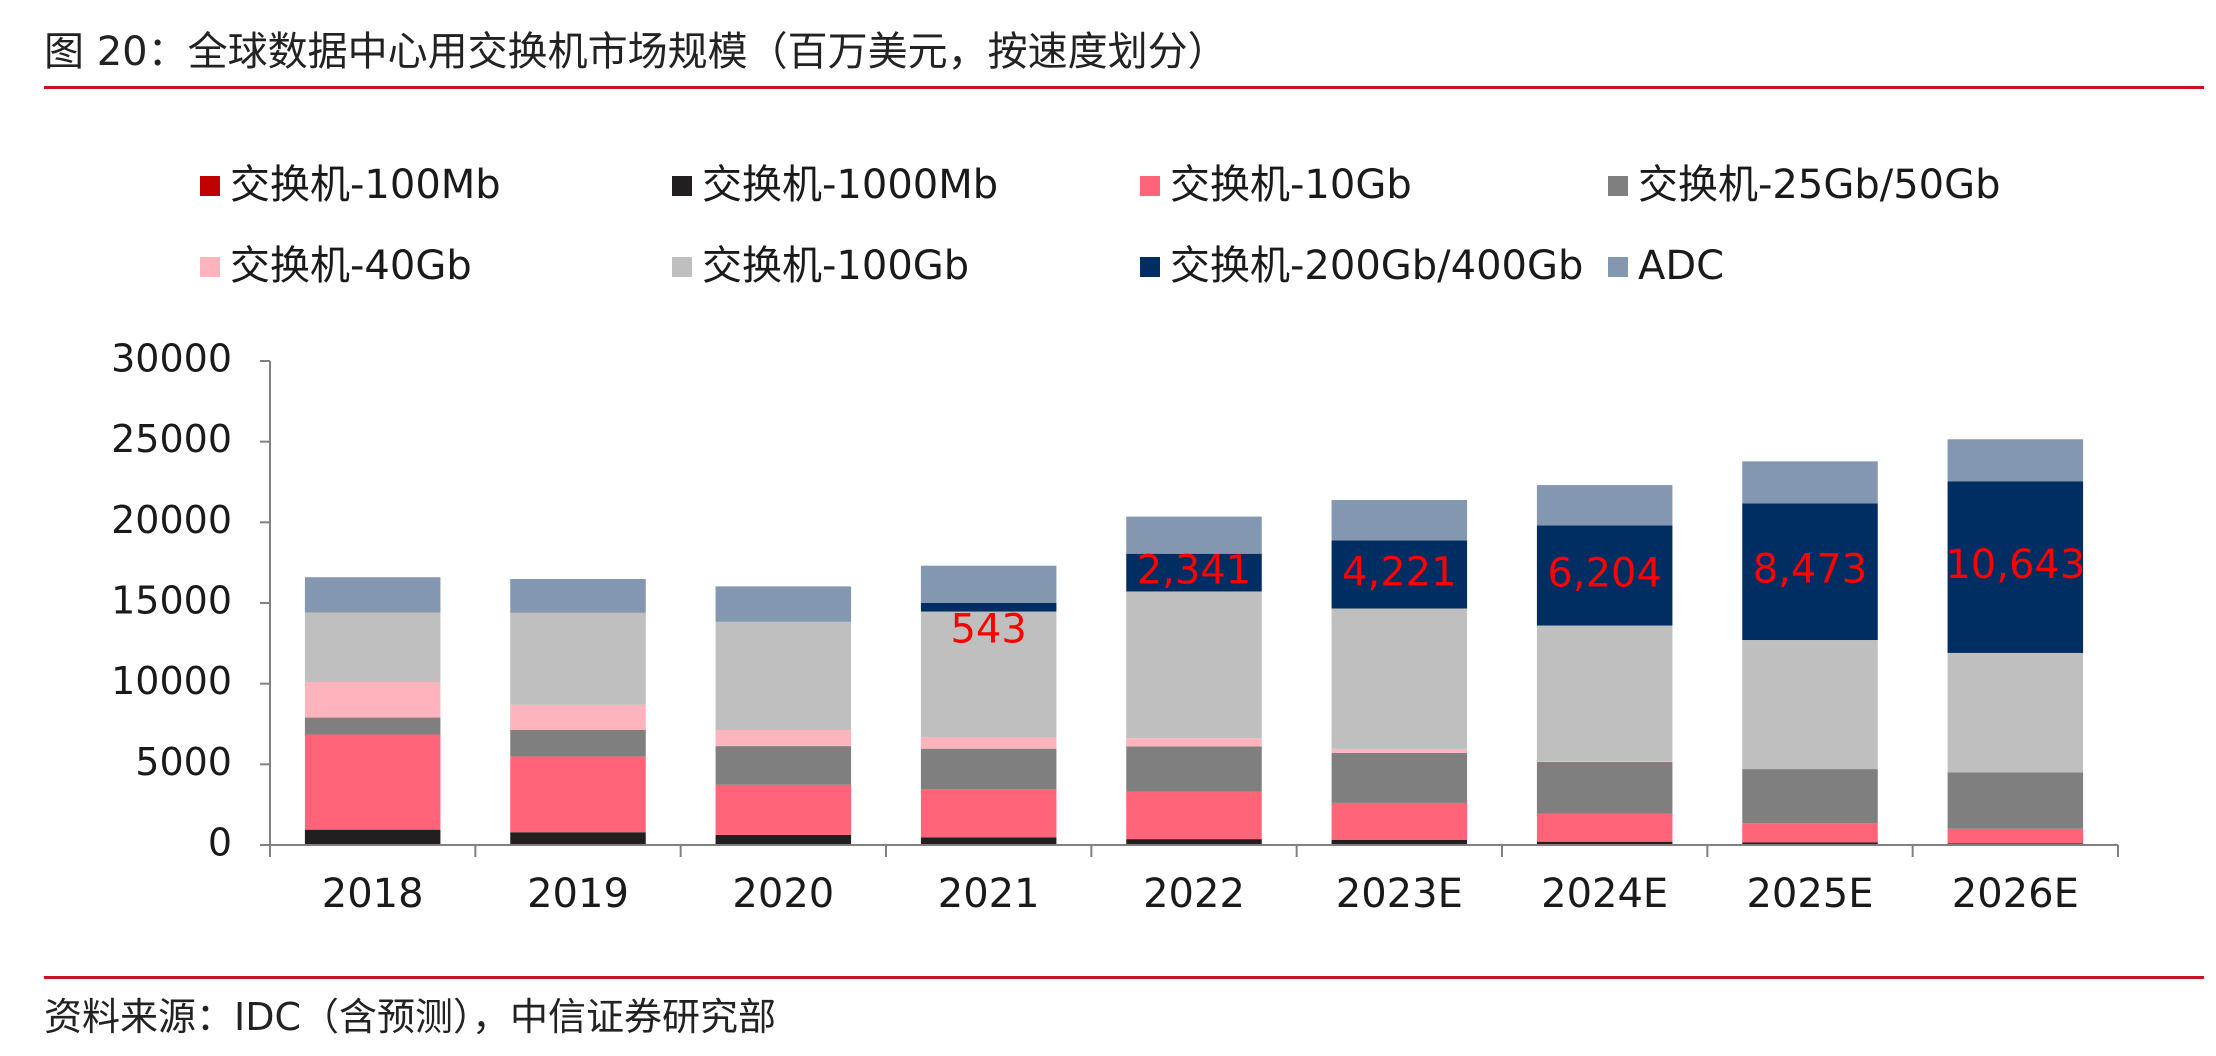 The width and height of the screenshot is (2216, 1056). What do you see at coordinates (1399, 894) in the screenshot?
I see `x-tick-label-2023e: 2023E` at bounding box center [1399, 894].